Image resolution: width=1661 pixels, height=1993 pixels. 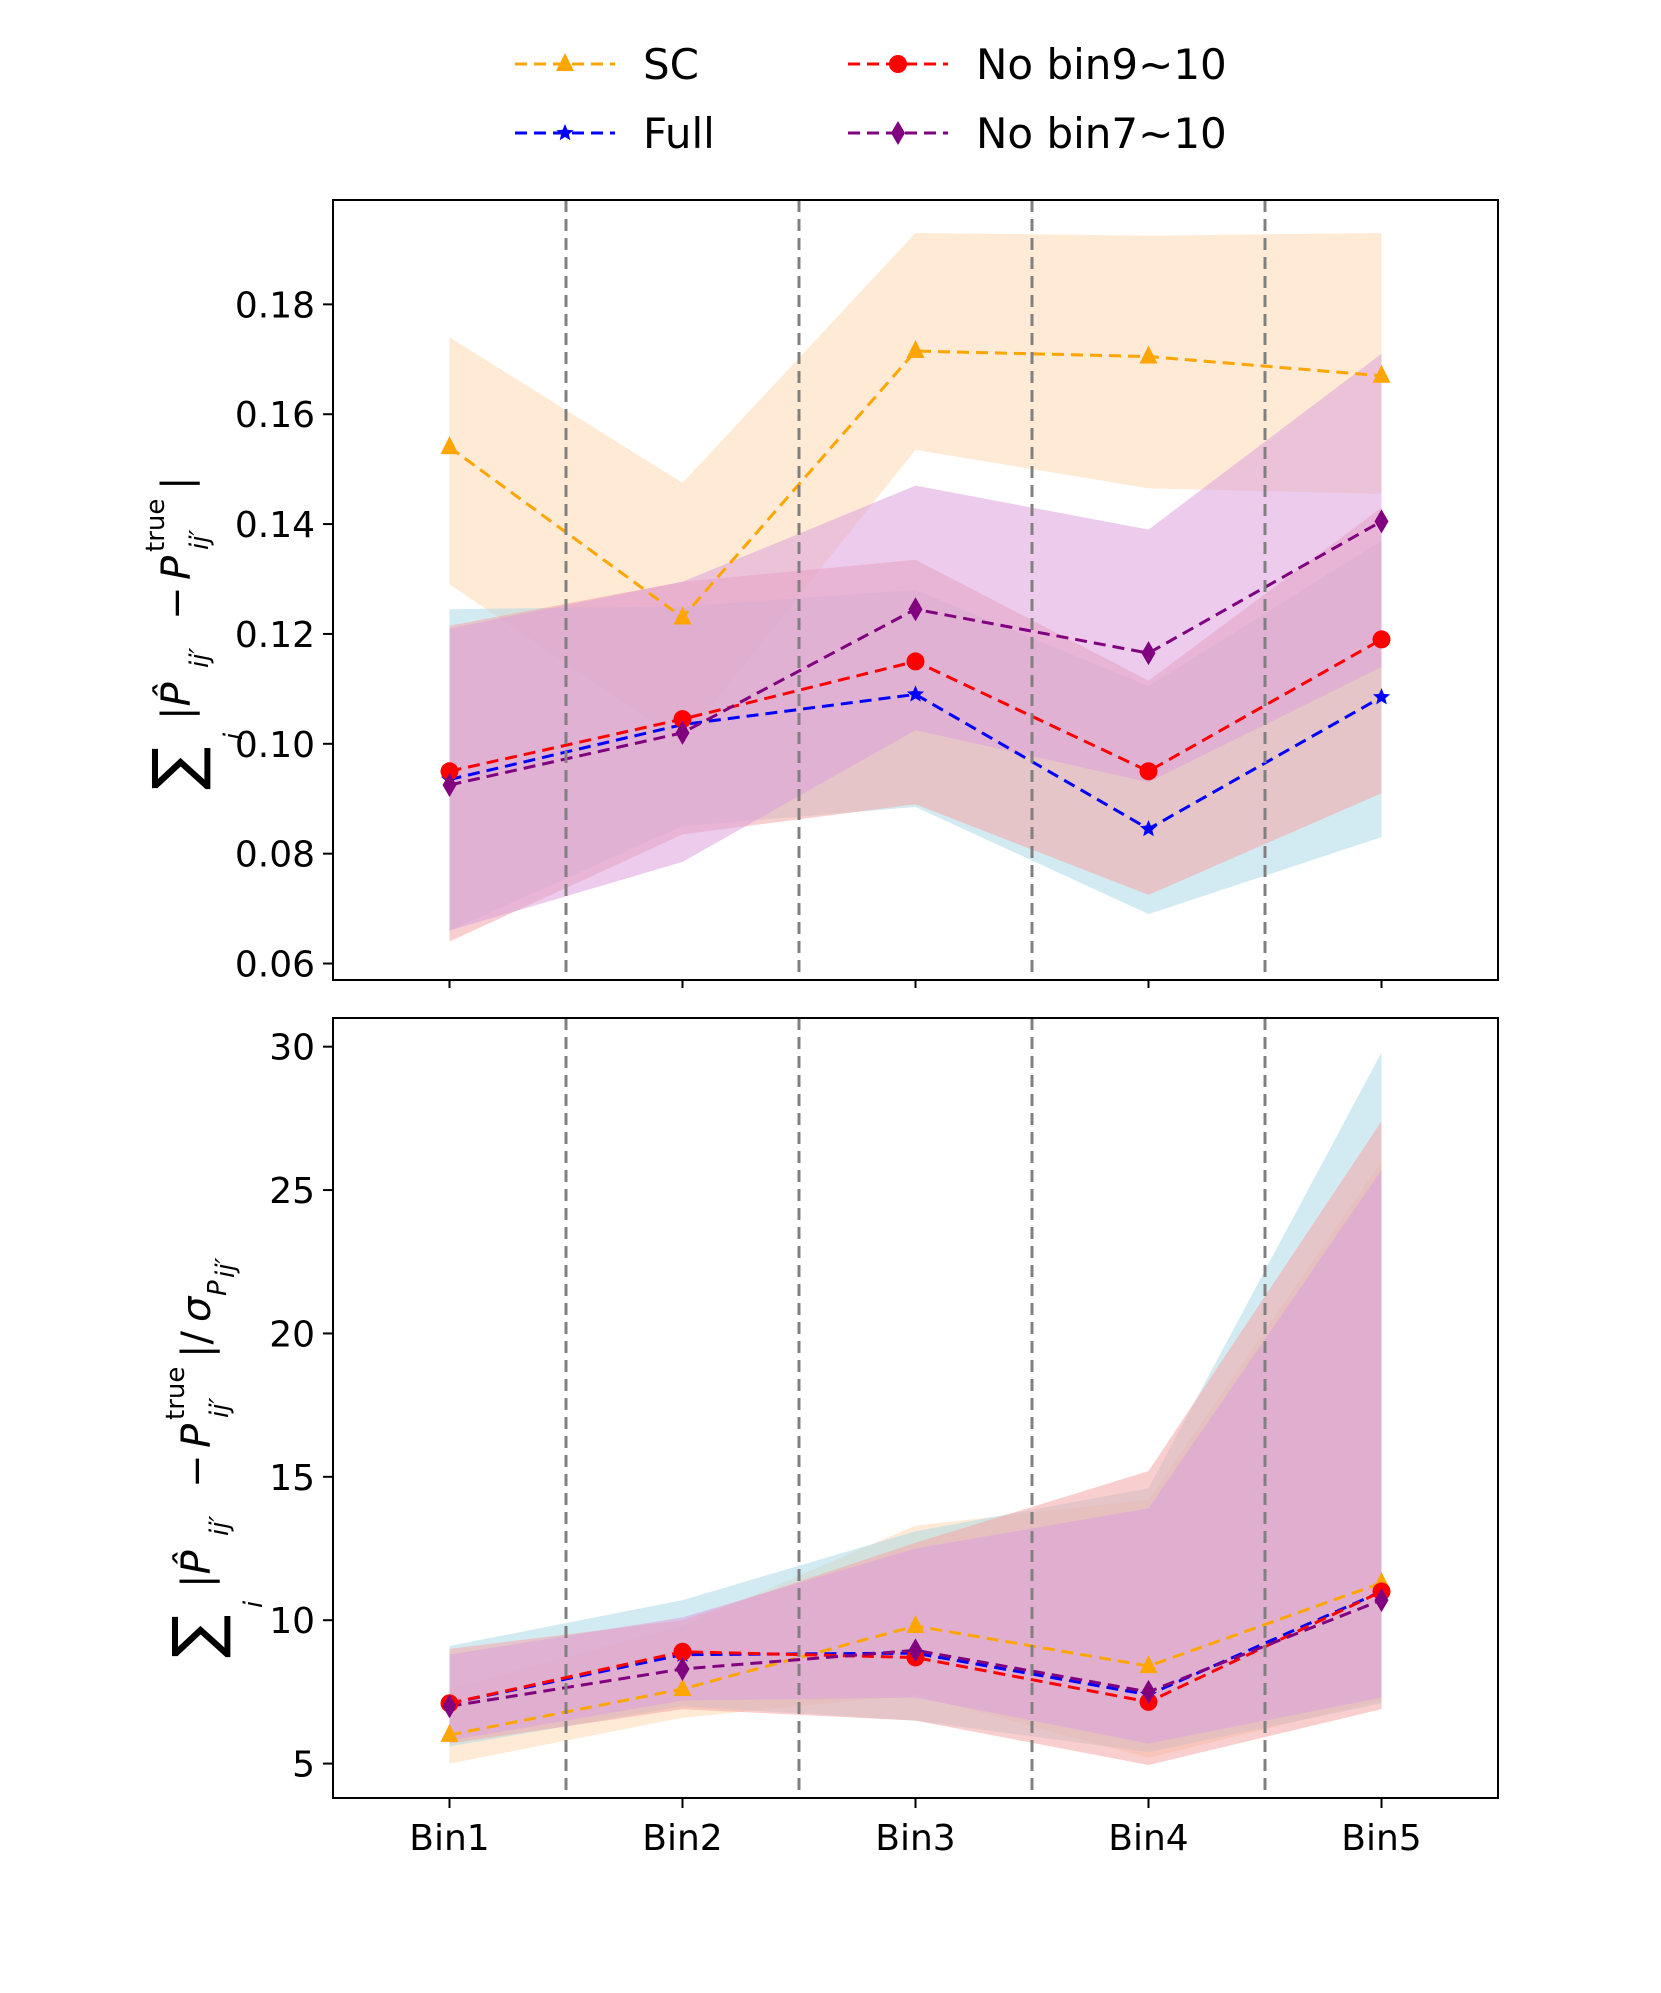 I want to click on bottom-y-ticks: 5 10 15 20 25 30, so click(x=301, y=1407).